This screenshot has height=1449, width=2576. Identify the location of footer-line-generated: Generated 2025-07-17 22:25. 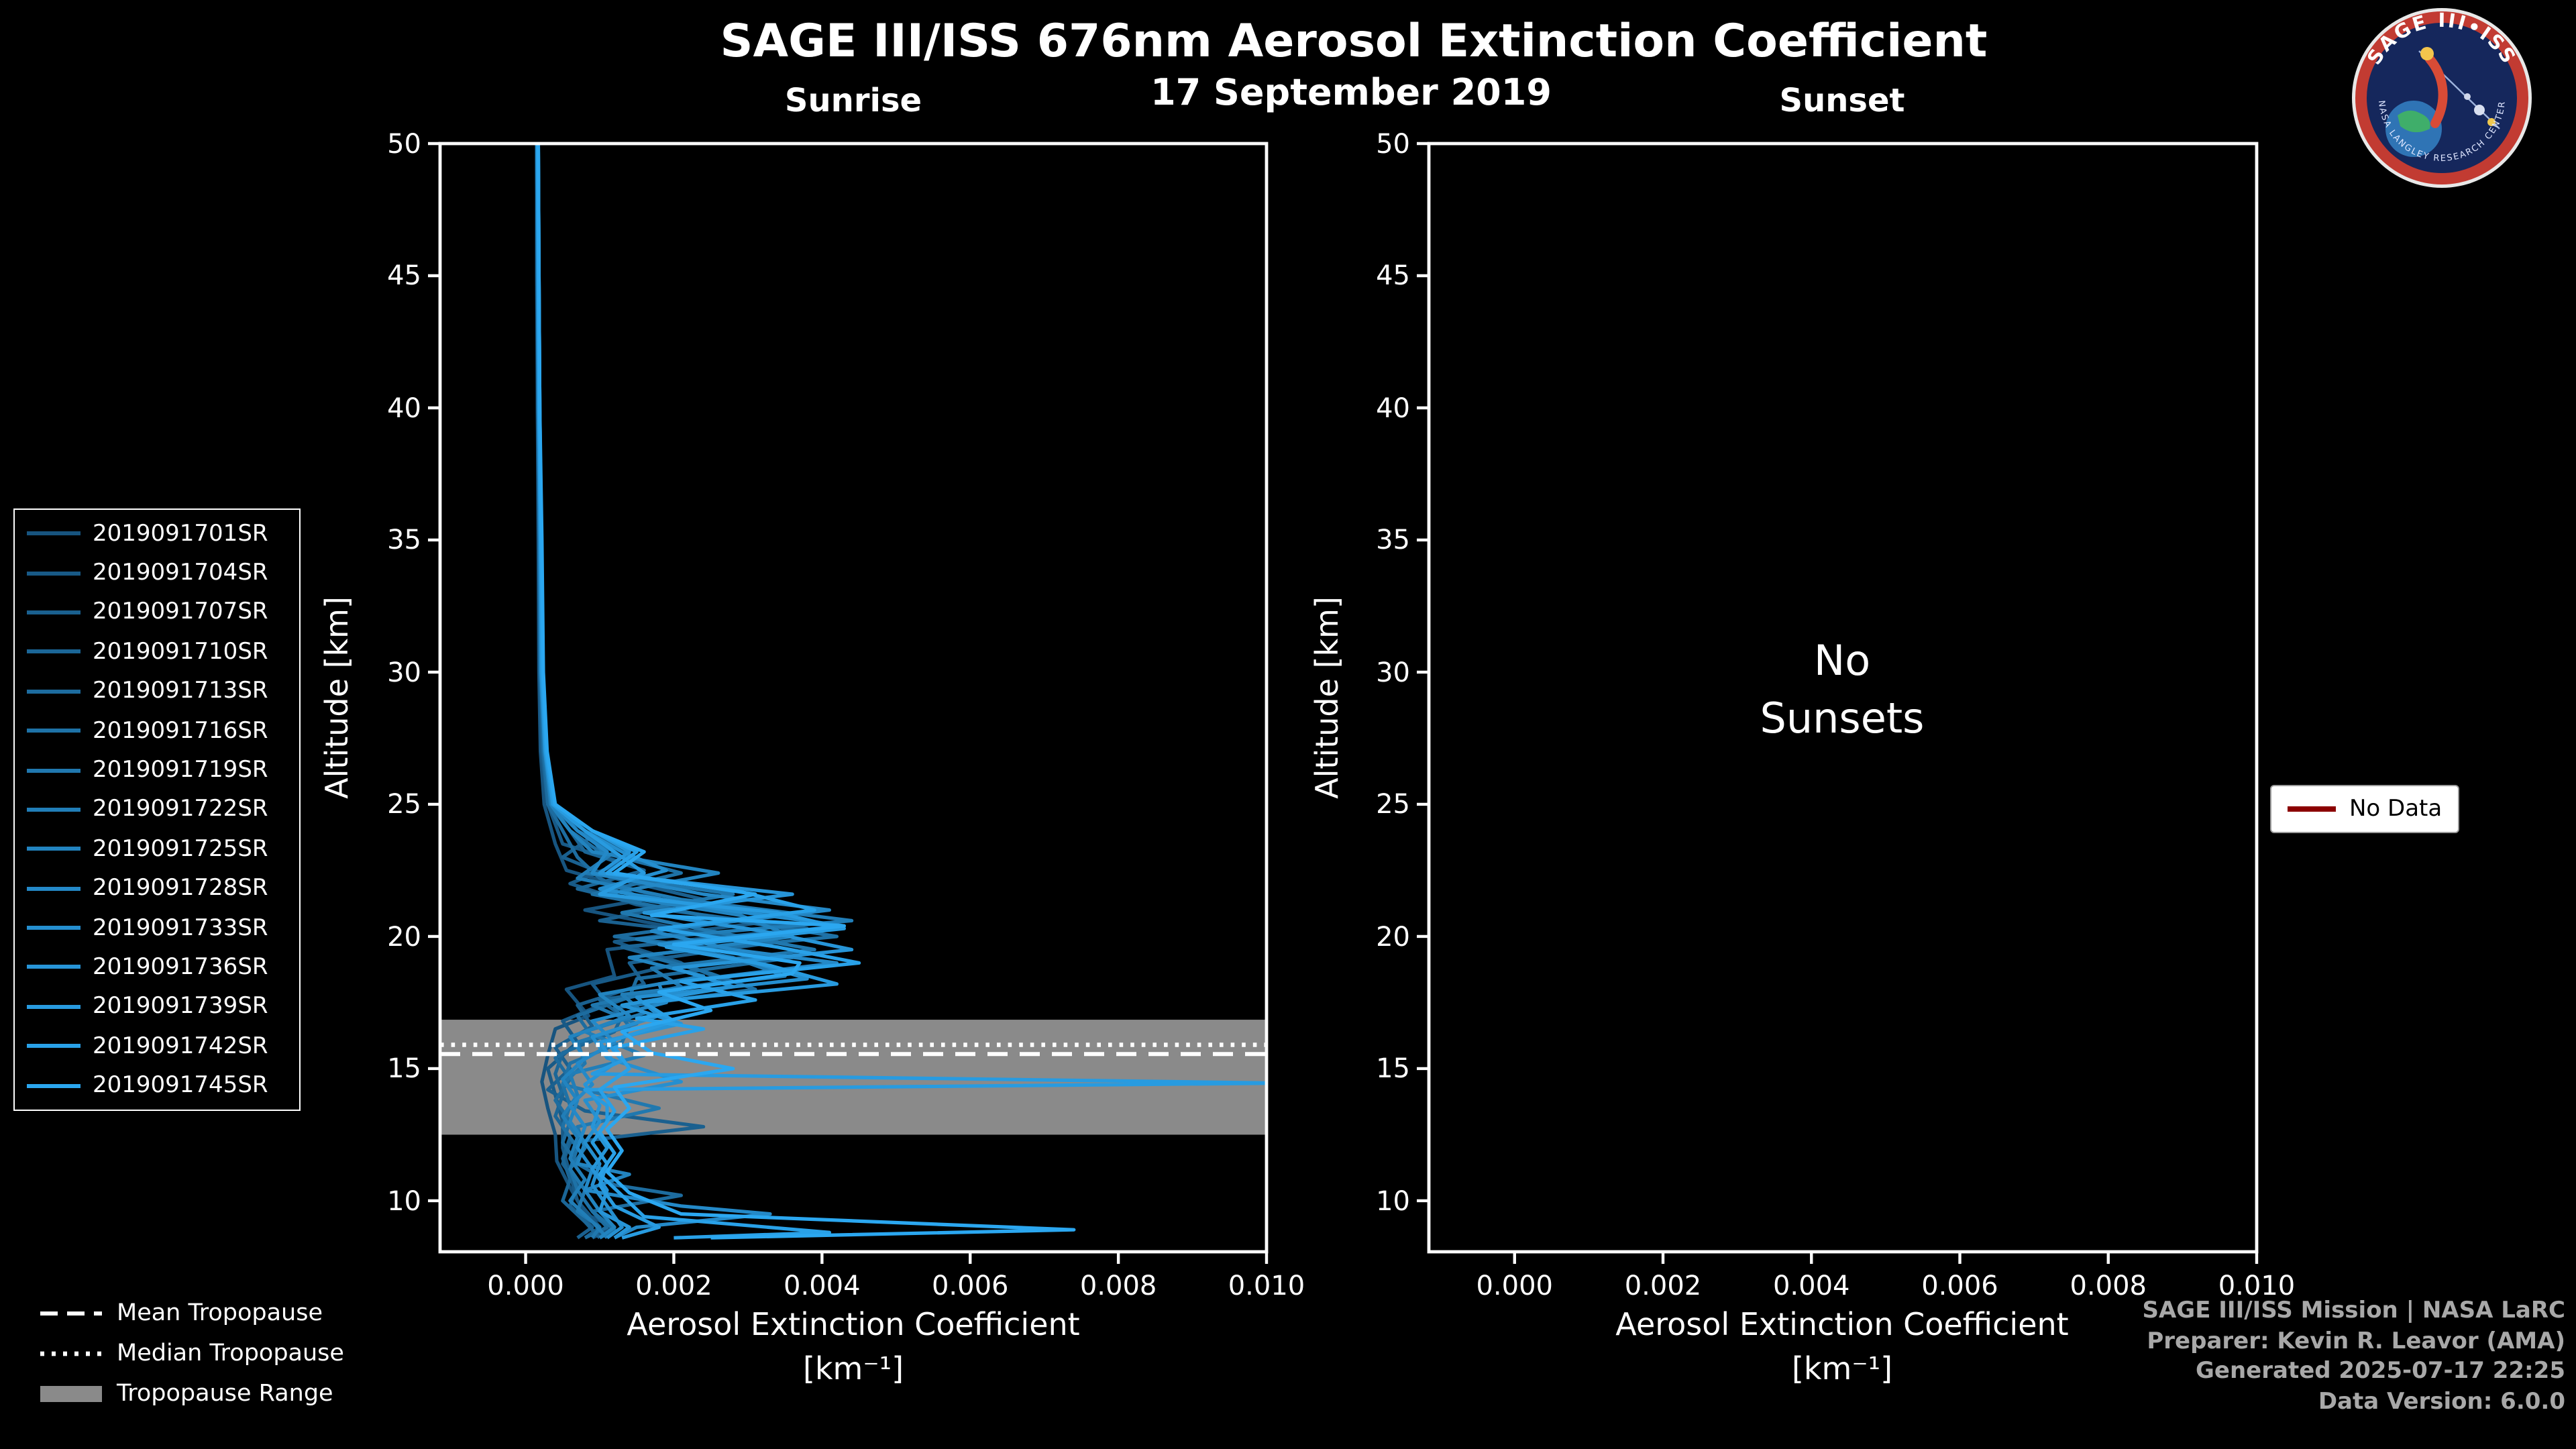
(2380, 1371).